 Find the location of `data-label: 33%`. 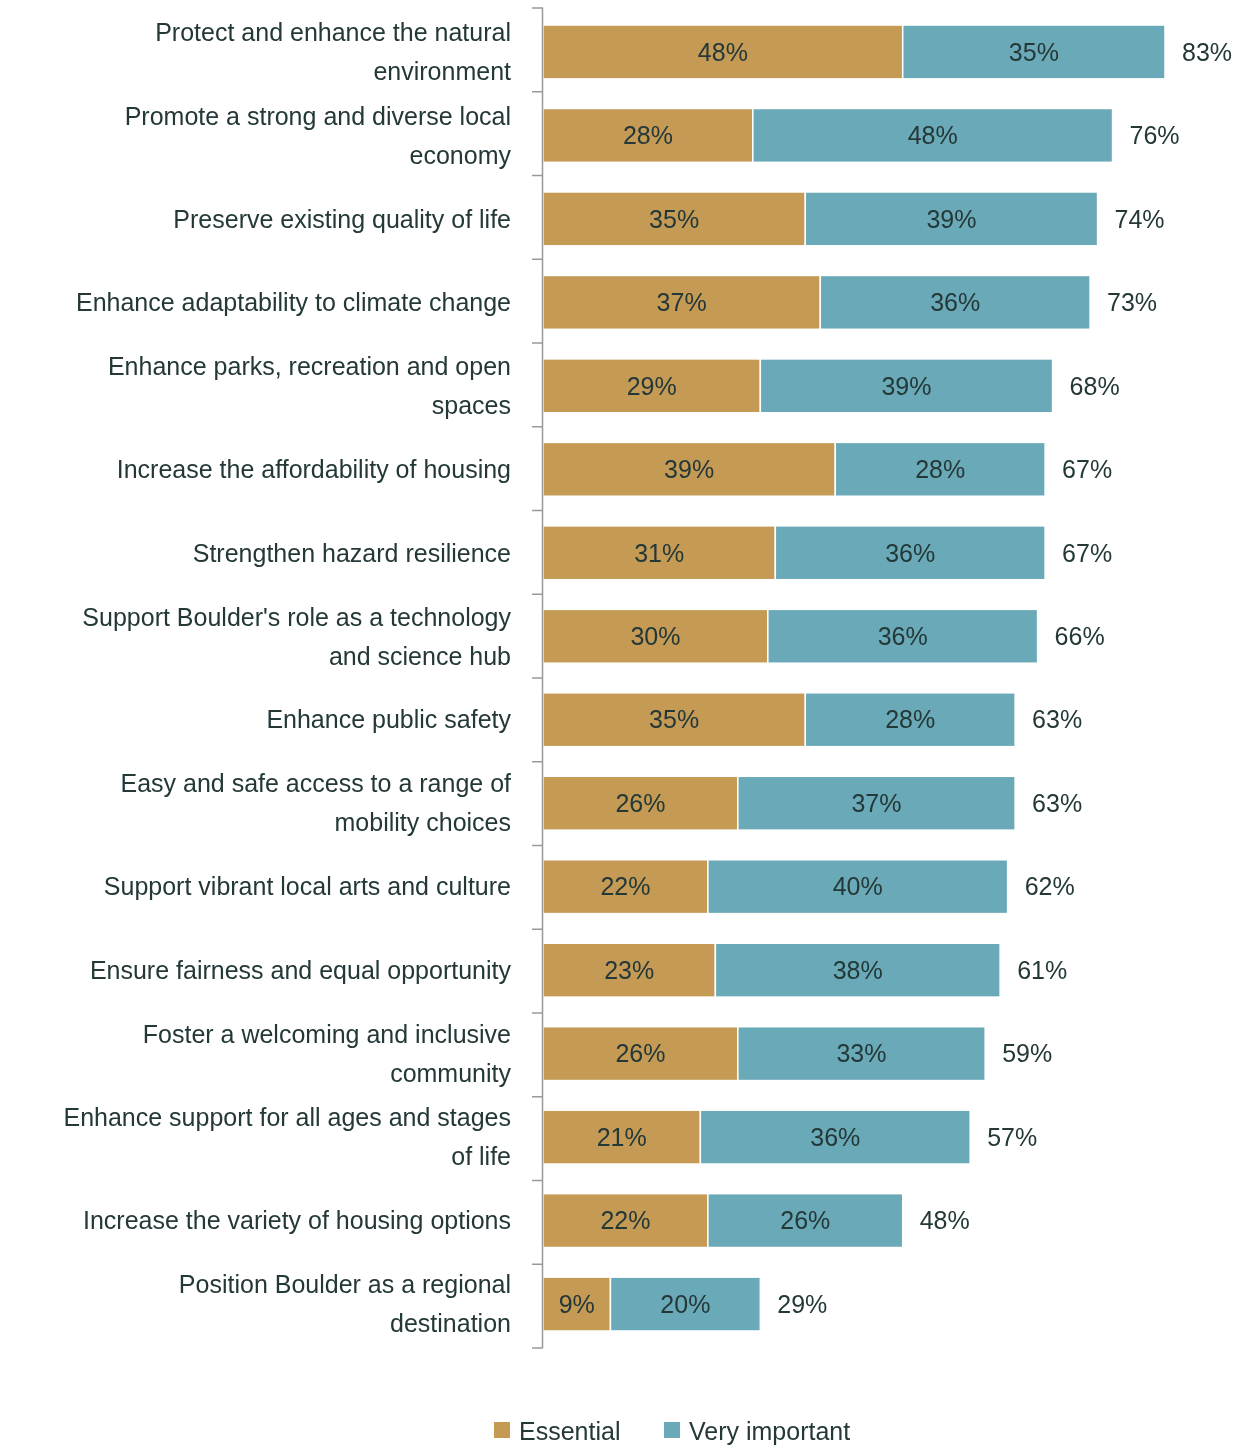

data-label: 33% is located at coordinates (861, 1053).